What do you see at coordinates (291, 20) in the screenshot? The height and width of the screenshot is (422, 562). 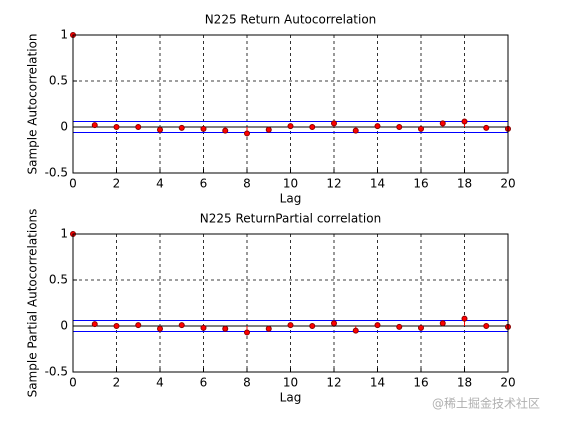 I see `chart-title: N225 Return Autocorrelation` at bounding box center [291, 20].